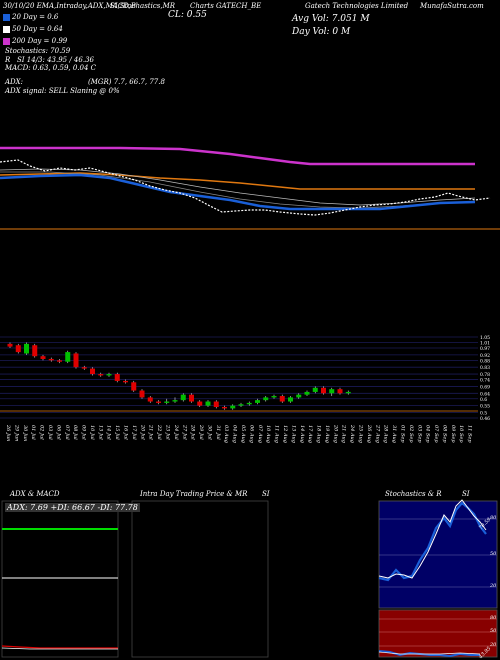 The image size is (500, 660). I want to click on date-label: 03 Jul, so click(50, 432).